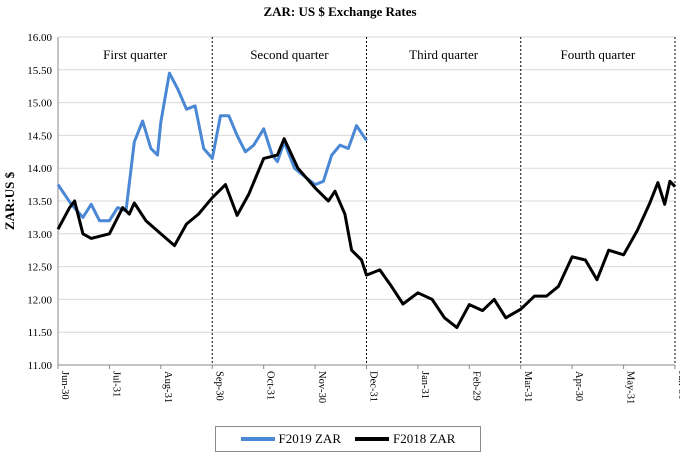 The height and width of the screenshot is (455, 680). What do you see at coordinates (39, 71) in the screenshot?
I see `y-tick-label: 15.50` at bounding box center [39, 71].